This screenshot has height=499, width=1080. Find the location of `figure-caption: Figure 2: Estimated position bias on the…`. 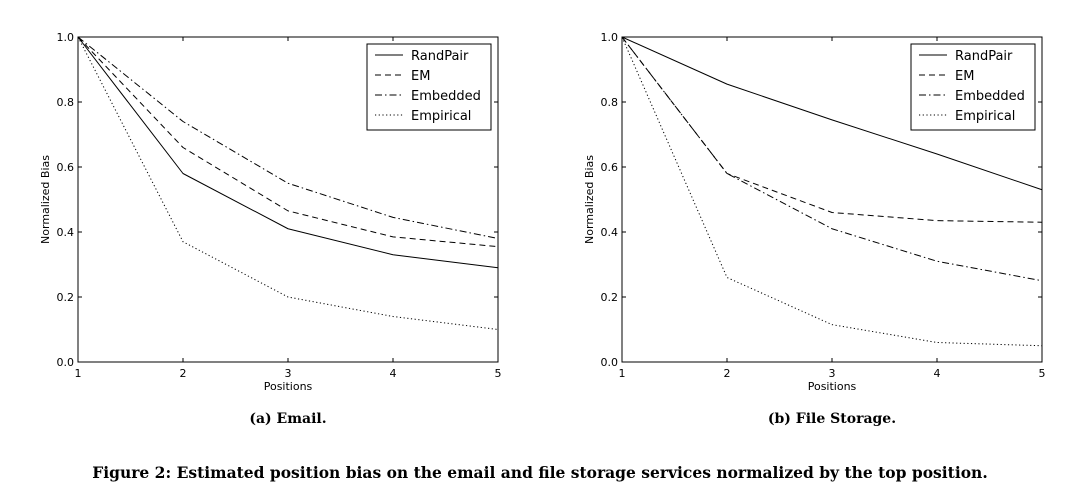

figure-caption: Figure 2: Estimated position bias on the… is located at coordinates (539, 472).